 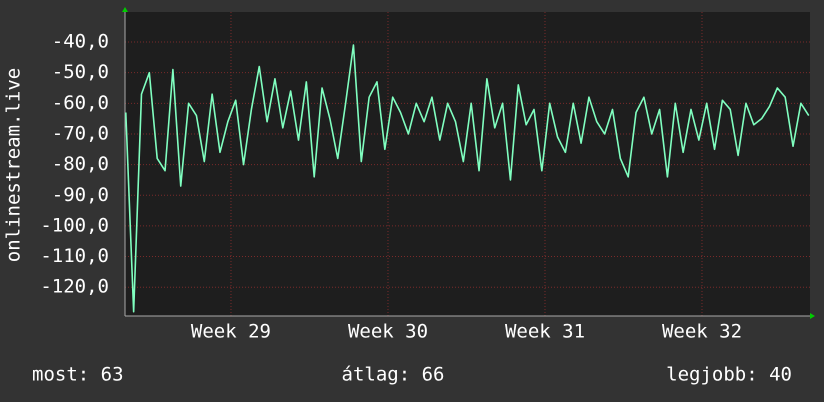 I want to click on y-tick-label: -110,0, so click(x=74, y=256).